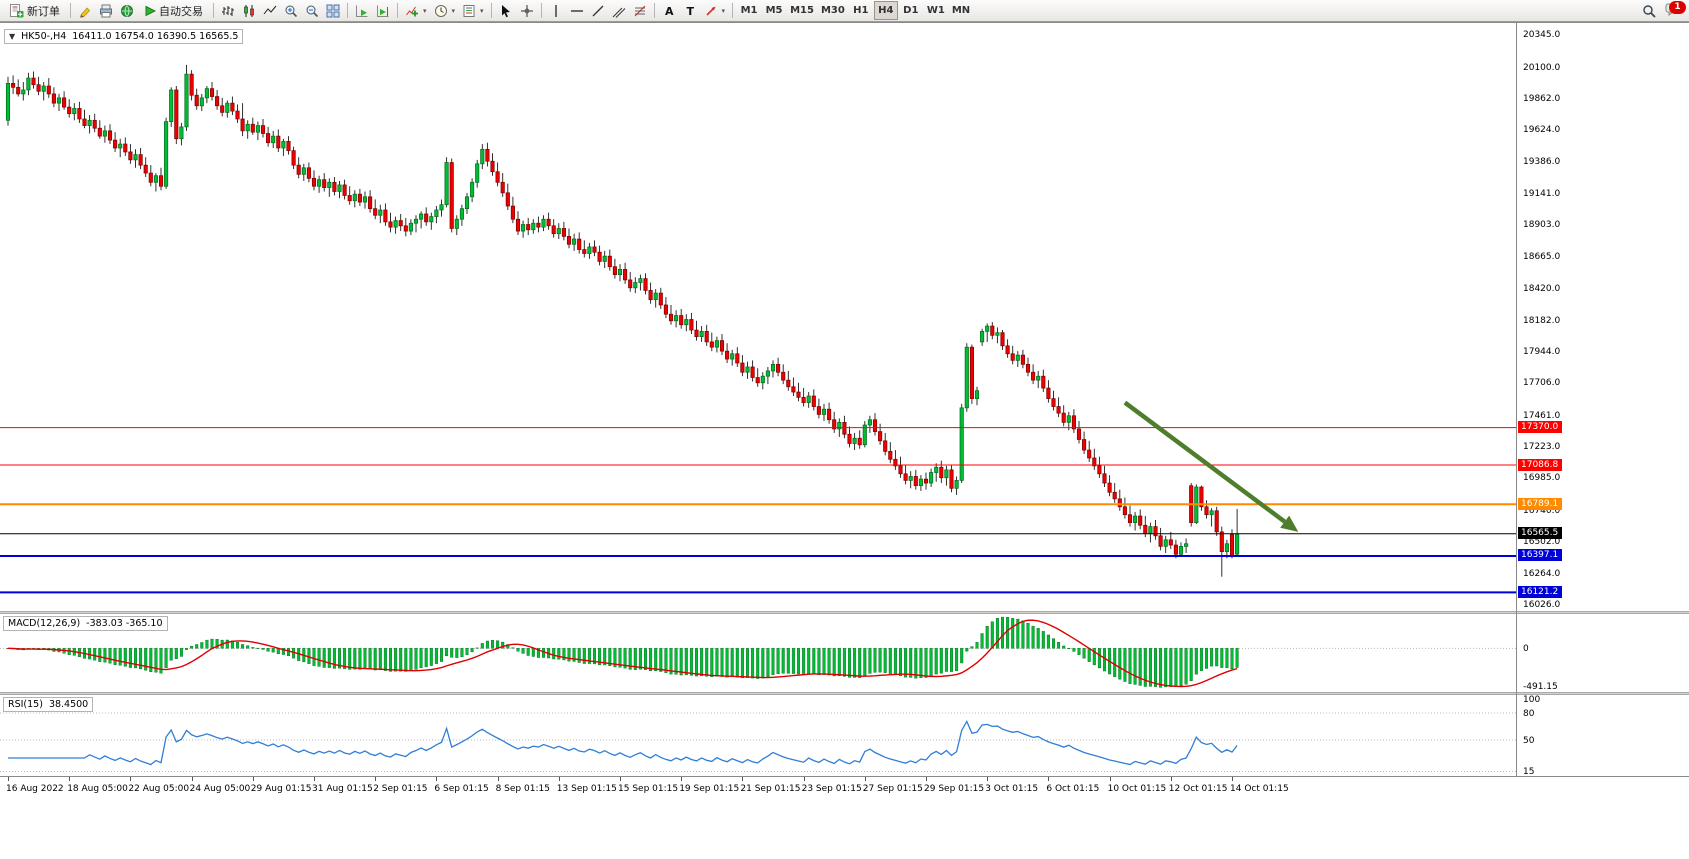 The width and height of the screenshot is (1689, 859). I want to click on macd-min-label: -491.15, so click(1540, 687).